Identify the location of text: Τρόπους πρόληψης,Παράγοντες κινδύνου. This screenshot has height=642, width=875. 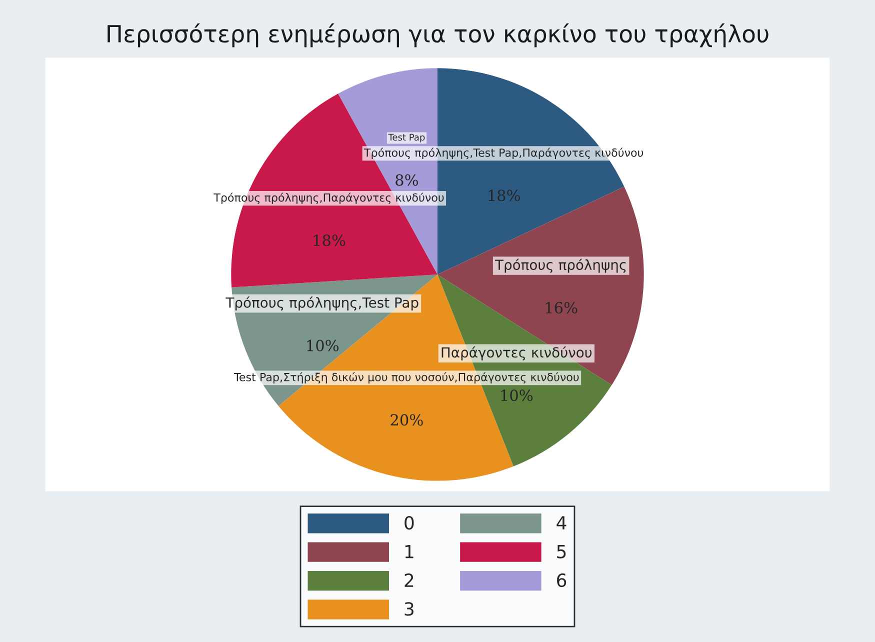
(329, 198).